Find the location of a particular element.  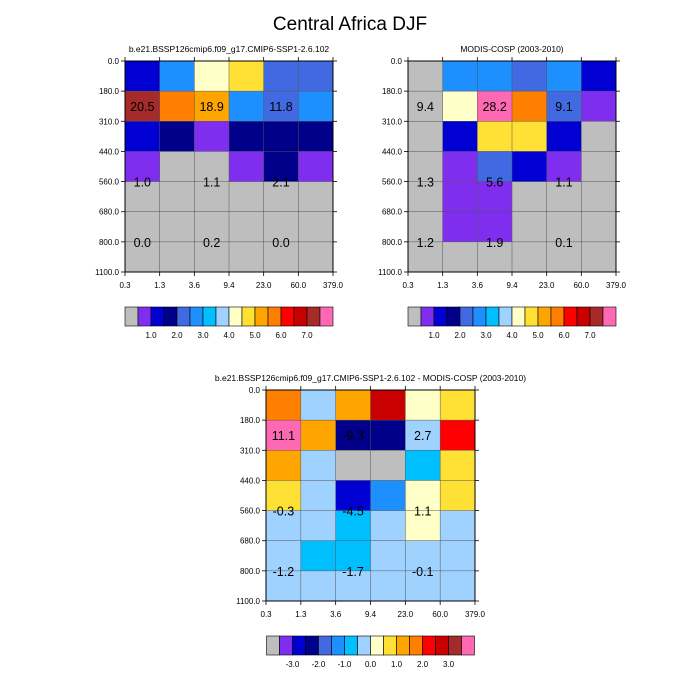

x-tick-label: 379.0 is located at coordinates (475, 614).